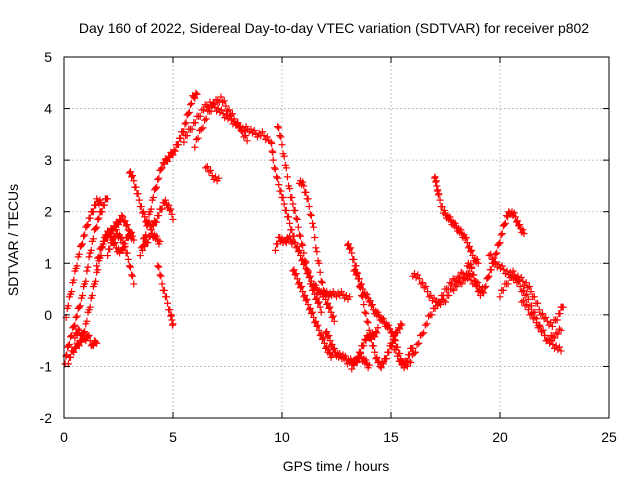 The image size is (640, 480). I want to click on series-track-r, so click(312, 313).